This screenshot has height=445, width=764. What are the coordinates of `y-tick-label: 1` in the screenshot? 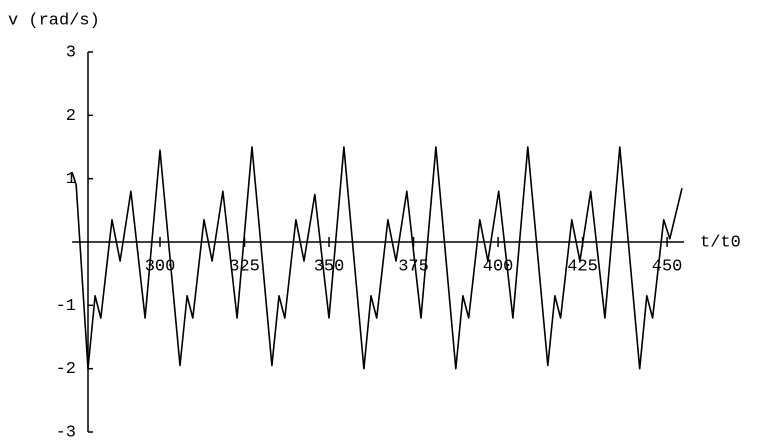 It's located at (71, 179).